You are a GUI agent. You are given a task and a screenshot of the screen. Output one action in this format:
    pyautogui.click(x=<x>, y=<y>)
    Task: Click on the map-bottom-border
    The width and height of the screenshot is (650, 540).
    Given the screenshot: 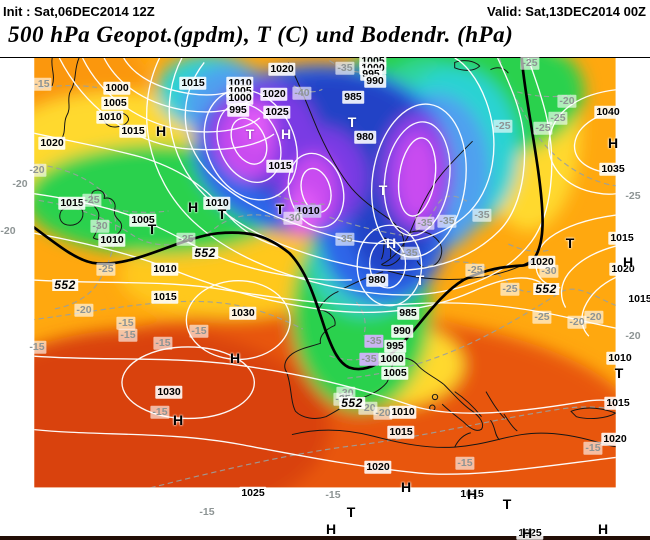 What is the action you would take?
    pyautogui.click(x=325, y=538)
    